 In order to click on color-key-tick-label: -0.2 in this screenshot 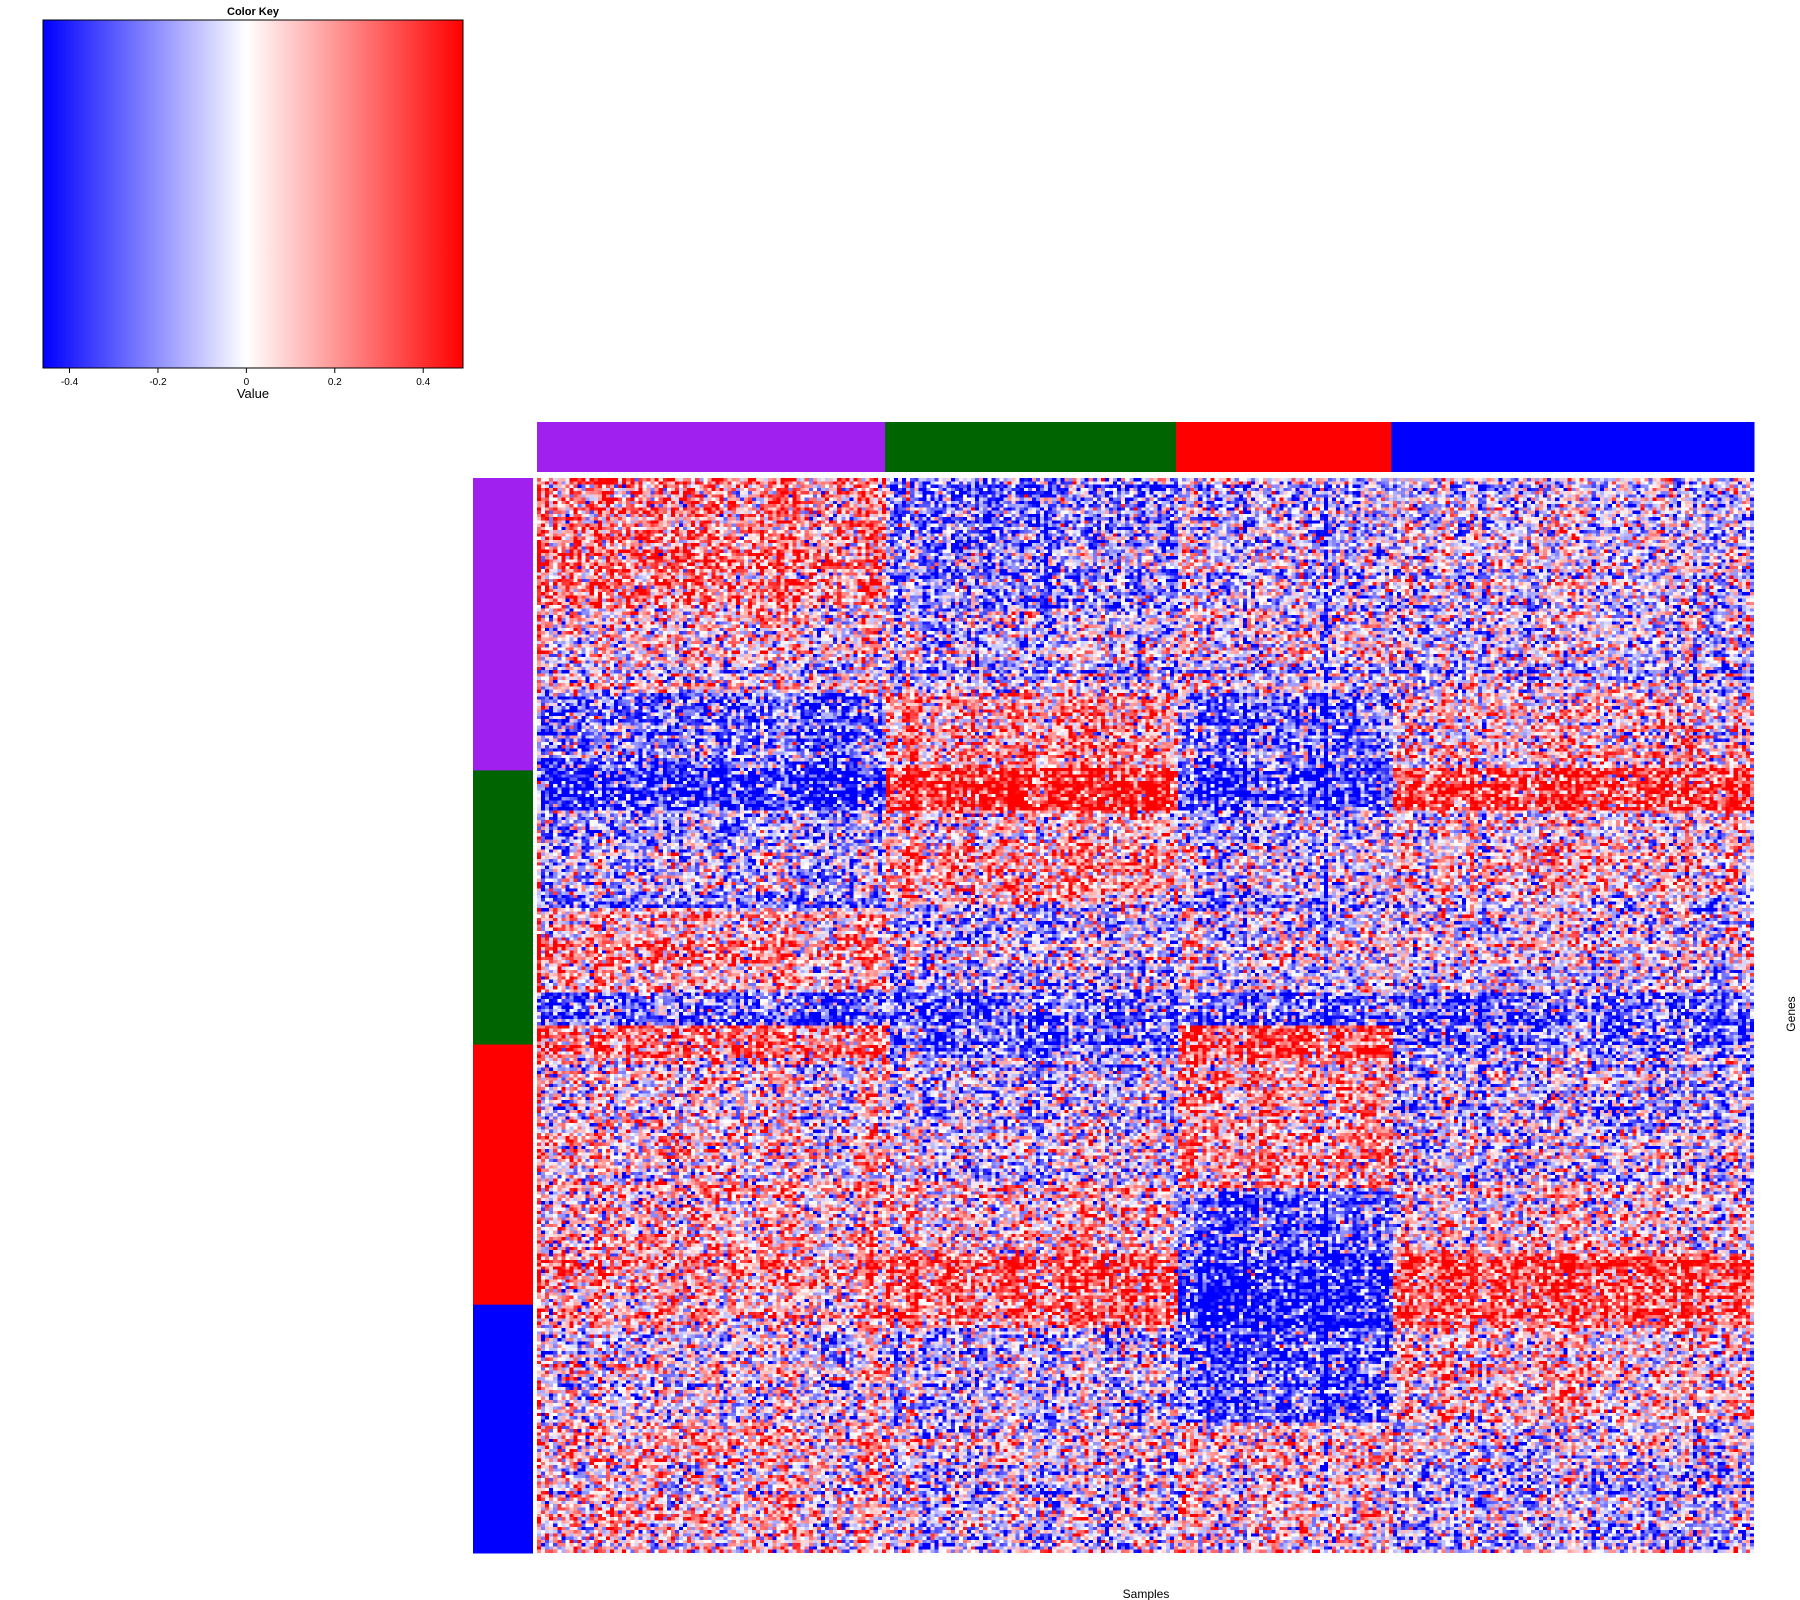, I will do `click(158, 382)`.